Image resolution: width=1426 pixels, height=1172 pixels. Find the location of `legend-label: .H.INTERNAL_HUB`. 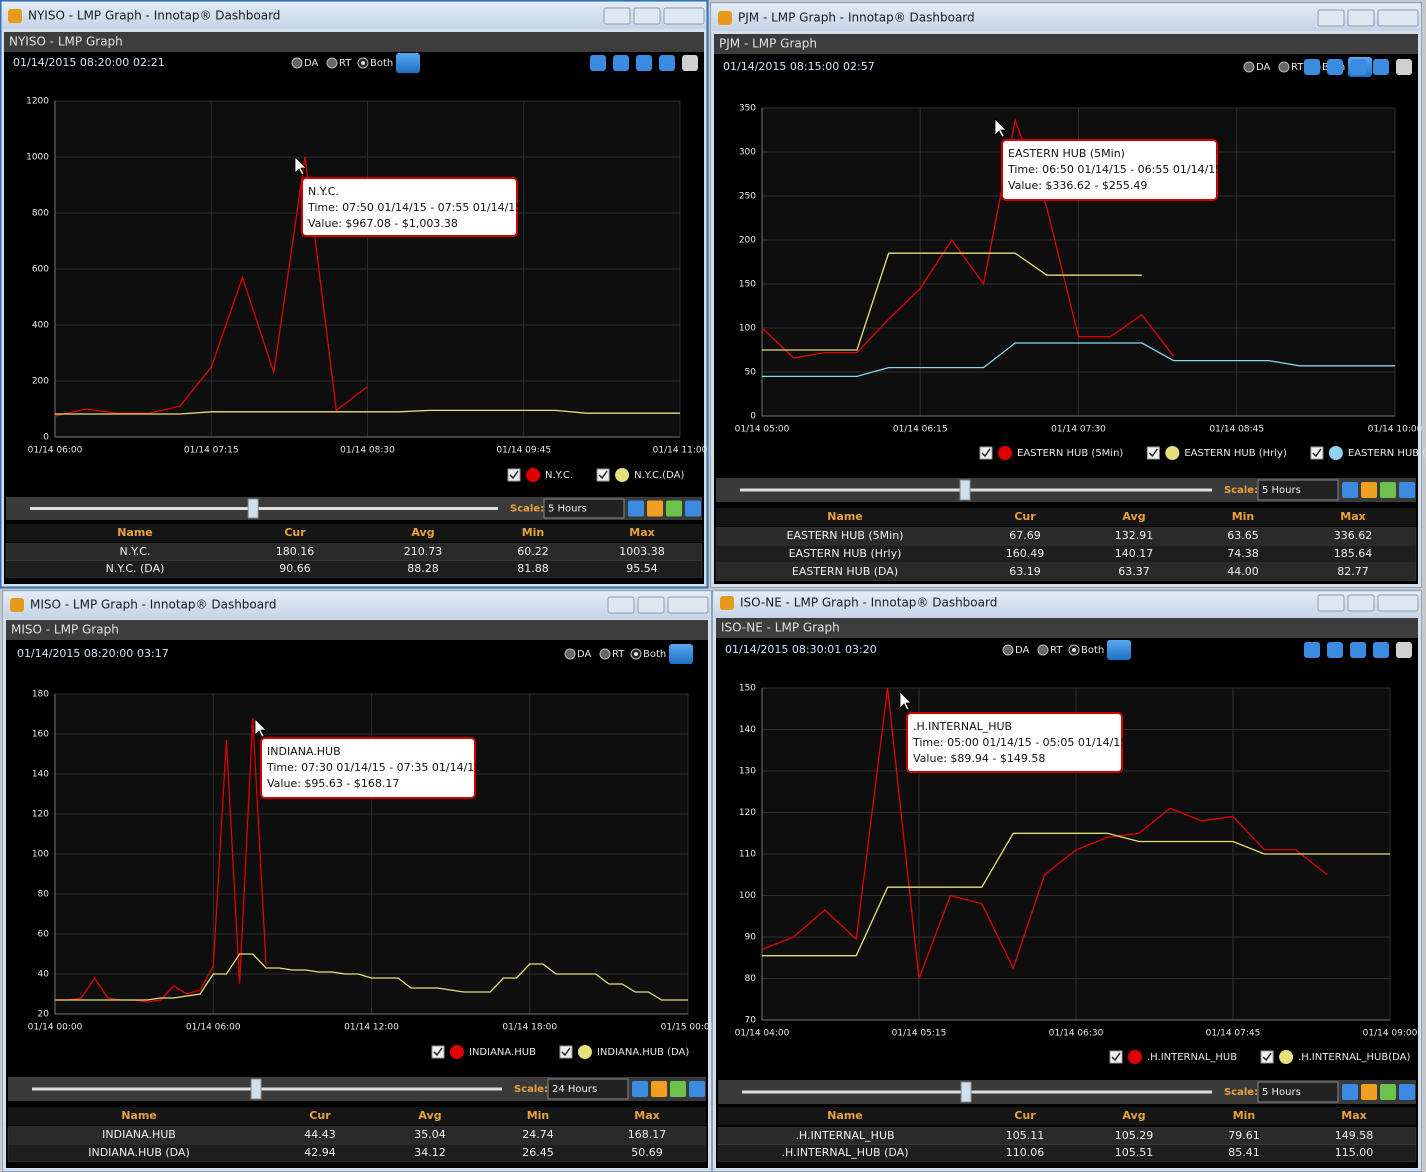

legend-label: .H.INTERNAL_HUB is located at coordinates (1192, 1057).